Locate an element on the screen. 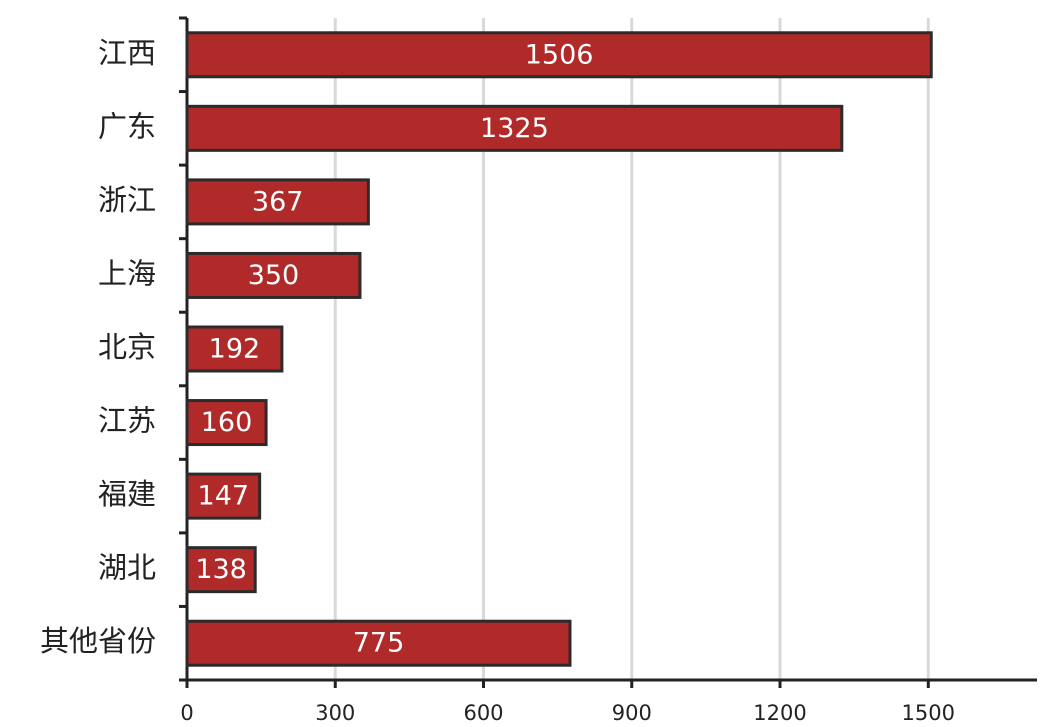 This screenshot has width=1057, height=727. y-tick-label: 江苏 is located at coordinates (127, 421).